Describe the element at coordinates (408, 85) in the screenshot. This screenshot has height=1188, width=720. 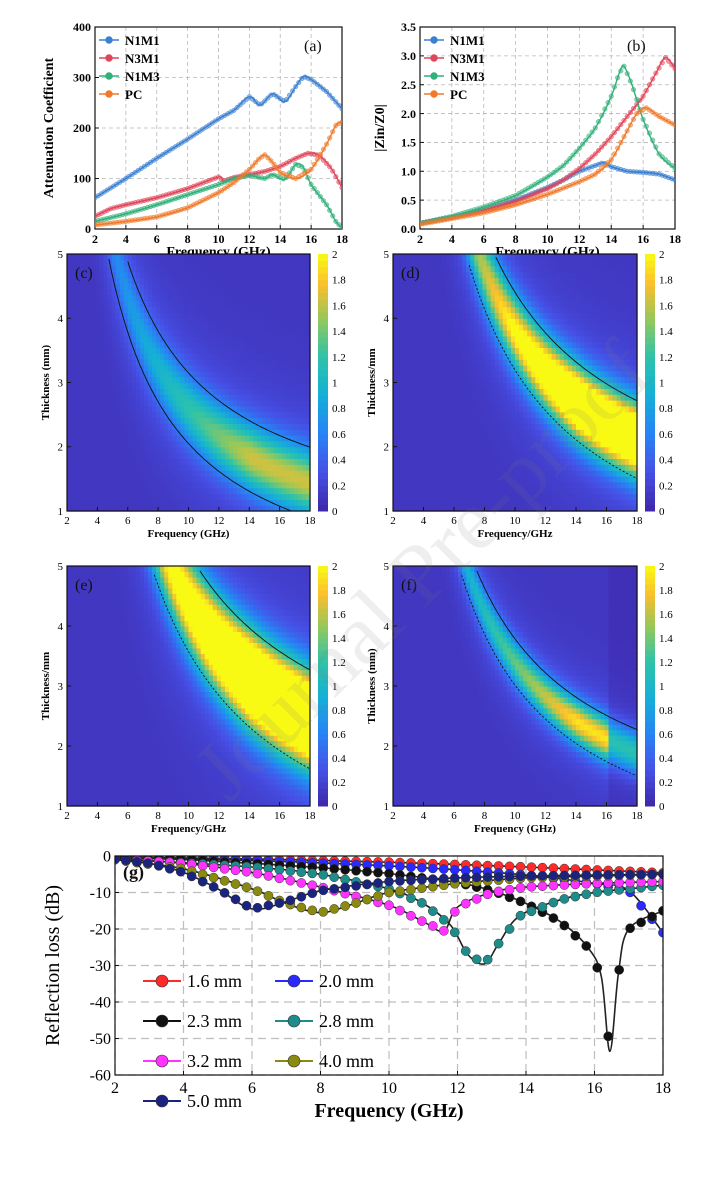
I see `y-tick-label: 2.5` at that location.